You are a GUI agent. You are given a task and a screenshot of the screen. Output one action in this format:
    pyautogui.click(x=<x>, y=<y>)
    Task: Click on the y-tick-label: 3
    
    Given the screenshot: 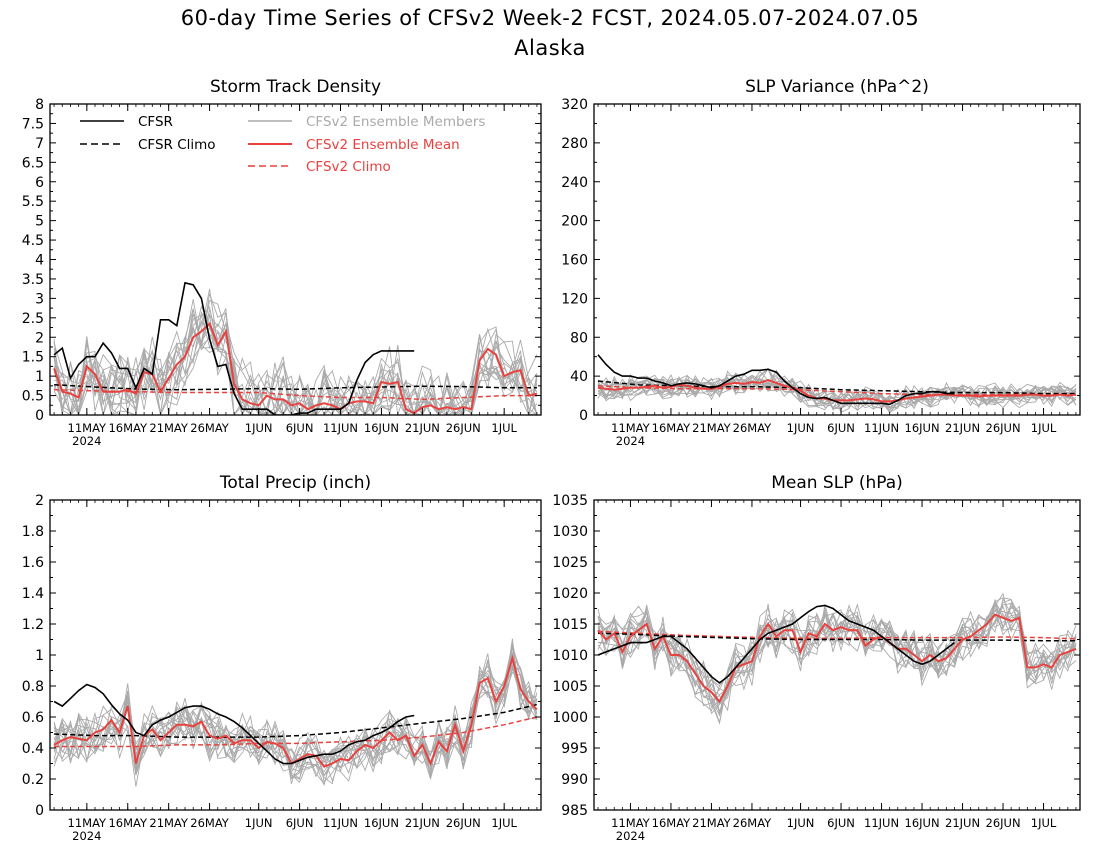 What is the action you would take?
    pyautogui.click(x=39, y=299)
    